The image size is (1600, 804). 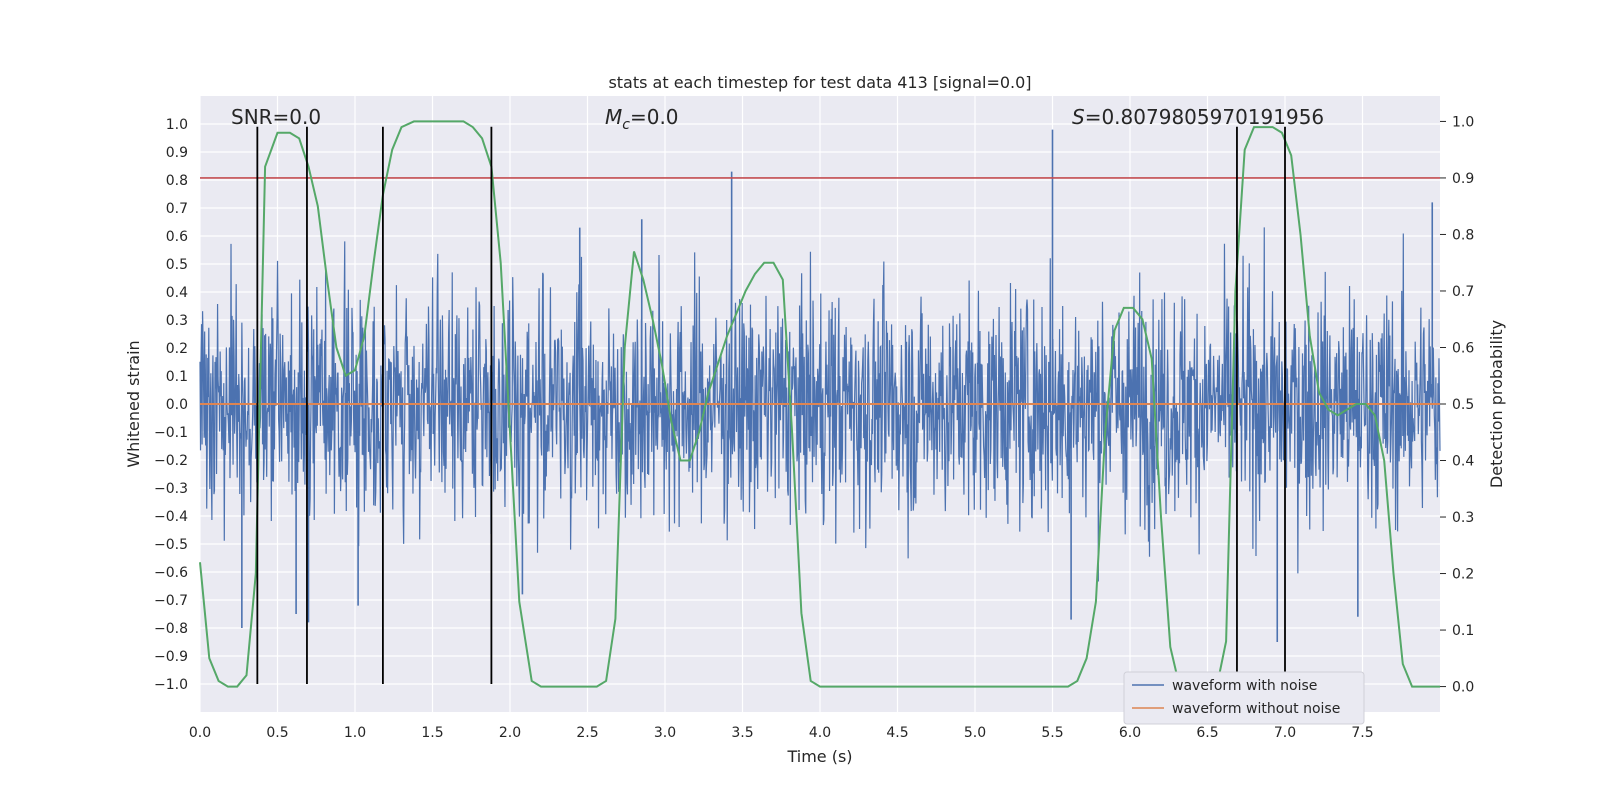 What do you see at coordinates (1244, 686) in the screenshot?
I see `legend-label-noise: waveform with noise` at bounding box center [1244, 686].